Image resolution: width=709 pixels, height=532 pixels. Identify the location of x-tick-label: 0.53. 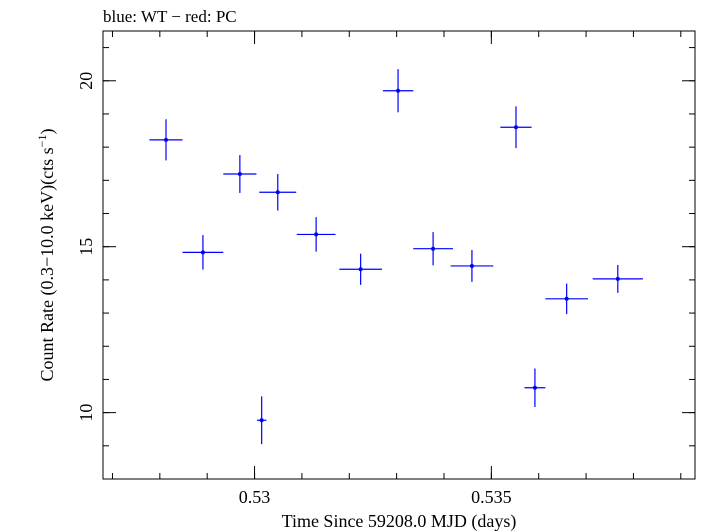
(255, 497).